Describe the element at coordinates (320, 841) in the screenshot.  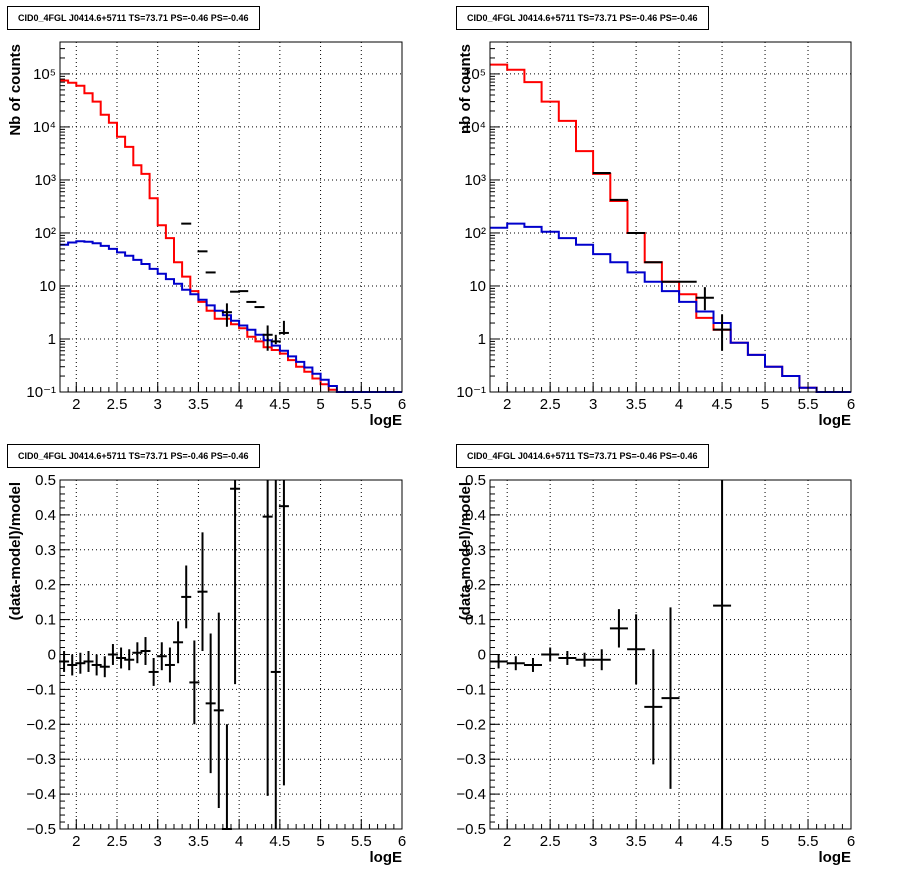
I see `x-tick-label: 5` at that location.